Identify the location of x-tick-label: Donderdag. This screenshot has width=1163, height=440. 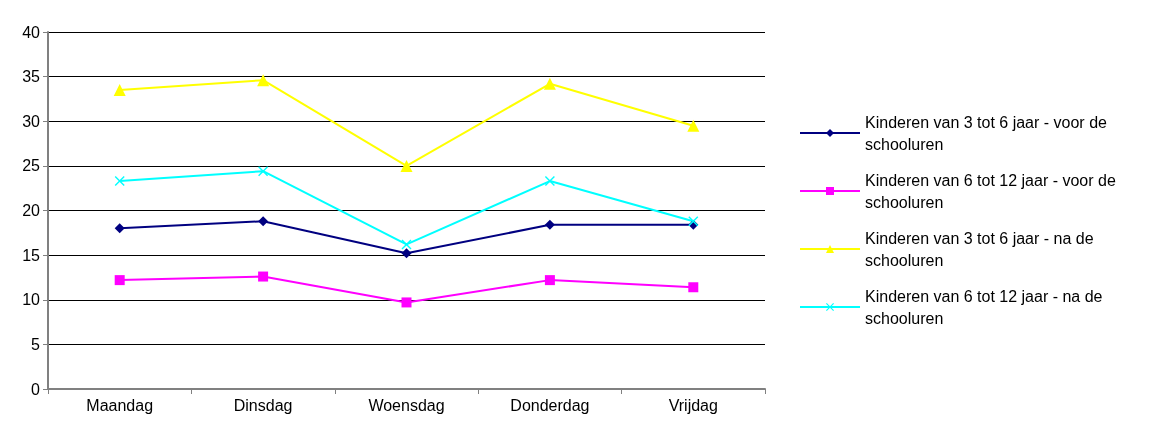
(550, 405).